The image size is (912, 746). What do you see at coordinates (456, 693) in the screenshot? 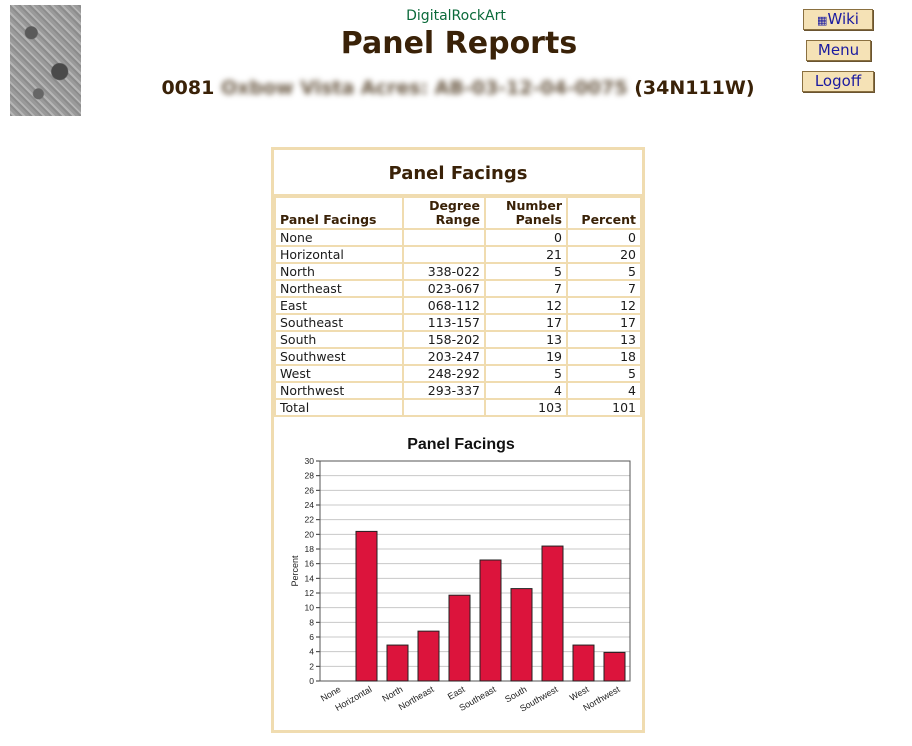
I see `x-tick-label: East` at bounding box center [456, 693].